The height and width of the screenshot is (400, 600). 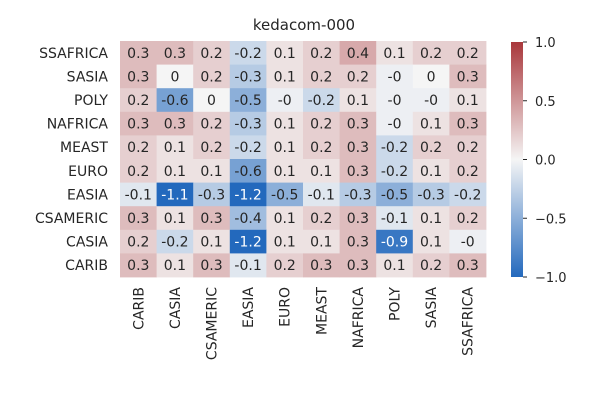 I want to click on heatmap-cell-label: -0.9, so click(x=394, y=243).